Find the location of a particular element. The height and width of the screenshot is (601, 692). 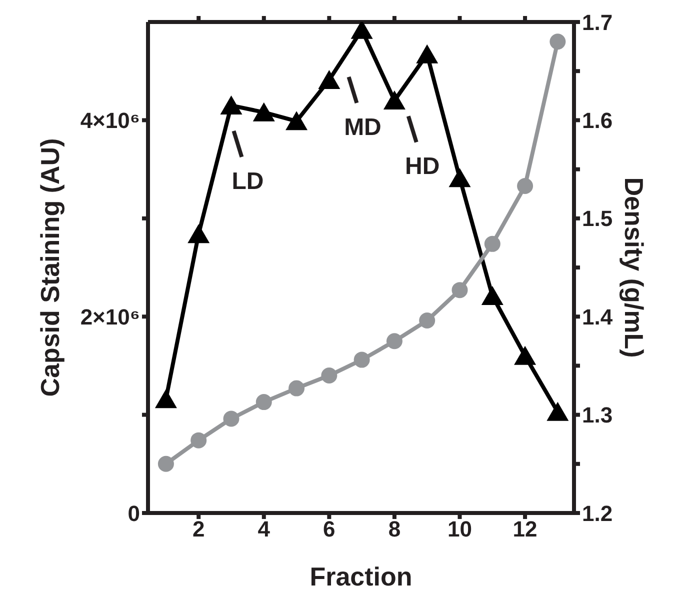

y2-tick-label: 1.5 is located at coordinates (597, 219).